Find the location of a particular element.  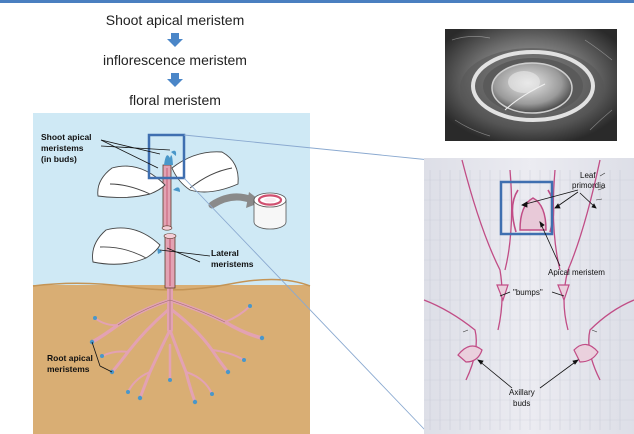

label-shoot-apical: Shoot apical meristems (in buds) is located at coordinates (67, 148).